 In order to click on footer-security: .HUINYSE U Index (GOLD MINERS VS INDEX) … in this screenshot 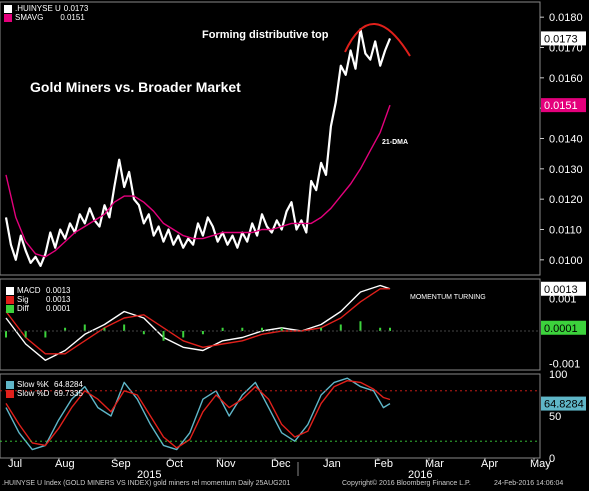, I will do `click(146, 483)`.